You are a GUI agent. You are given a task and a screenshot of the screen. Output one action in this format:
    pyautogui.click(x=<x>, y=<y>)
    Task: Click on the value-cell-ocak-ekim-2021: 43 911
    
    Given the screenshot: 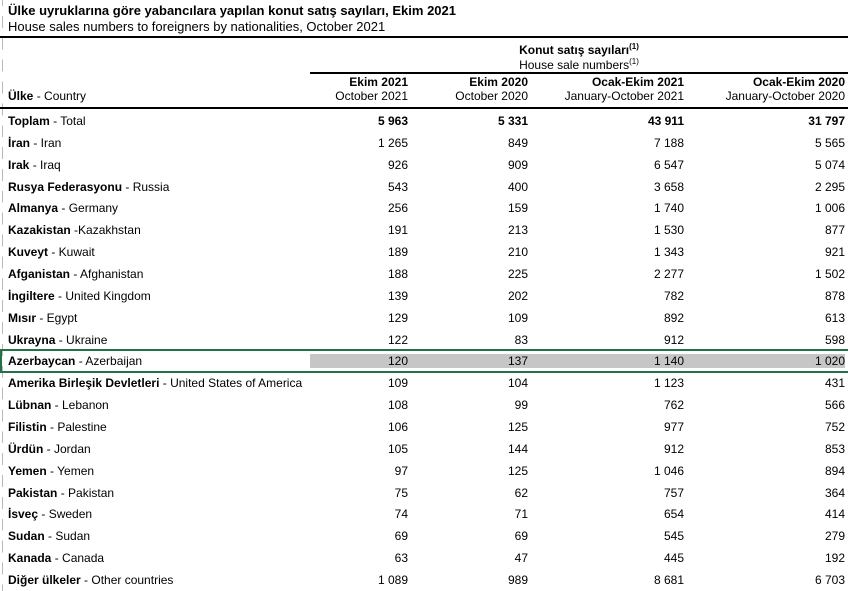 What is the action you would take?
    pyautogui.click(x=665, y=120)
    